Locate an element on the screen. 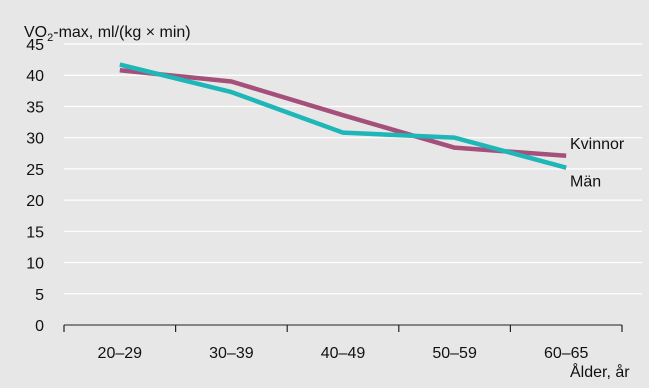 The image size is (649, 388). y-tick-labels: 0 5 10 15 20 25 30 35 40 45 is located at coordinates (35, 186).